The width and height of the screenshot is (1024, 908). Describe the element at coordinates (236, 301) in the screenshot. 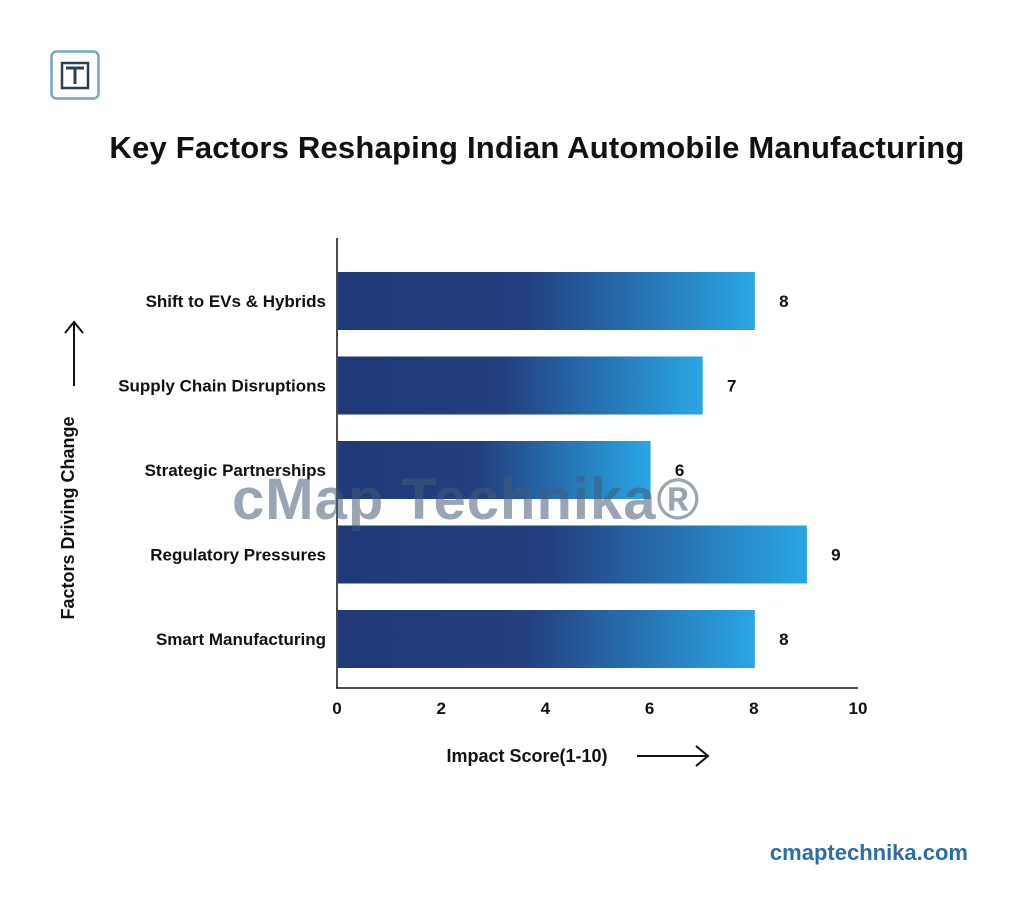

I see `category-label: Shift to EVs & Hybrids` at that location.